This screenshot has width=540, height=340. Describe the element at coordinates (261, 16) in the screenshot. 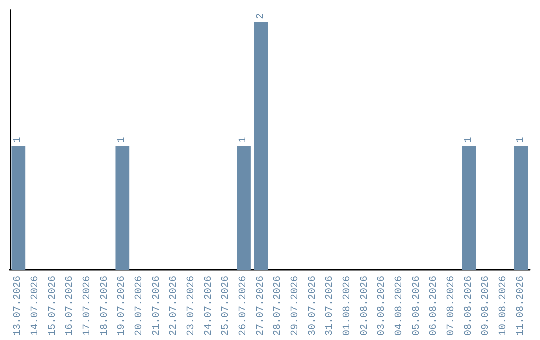

I see `data-label: 2` at that location.